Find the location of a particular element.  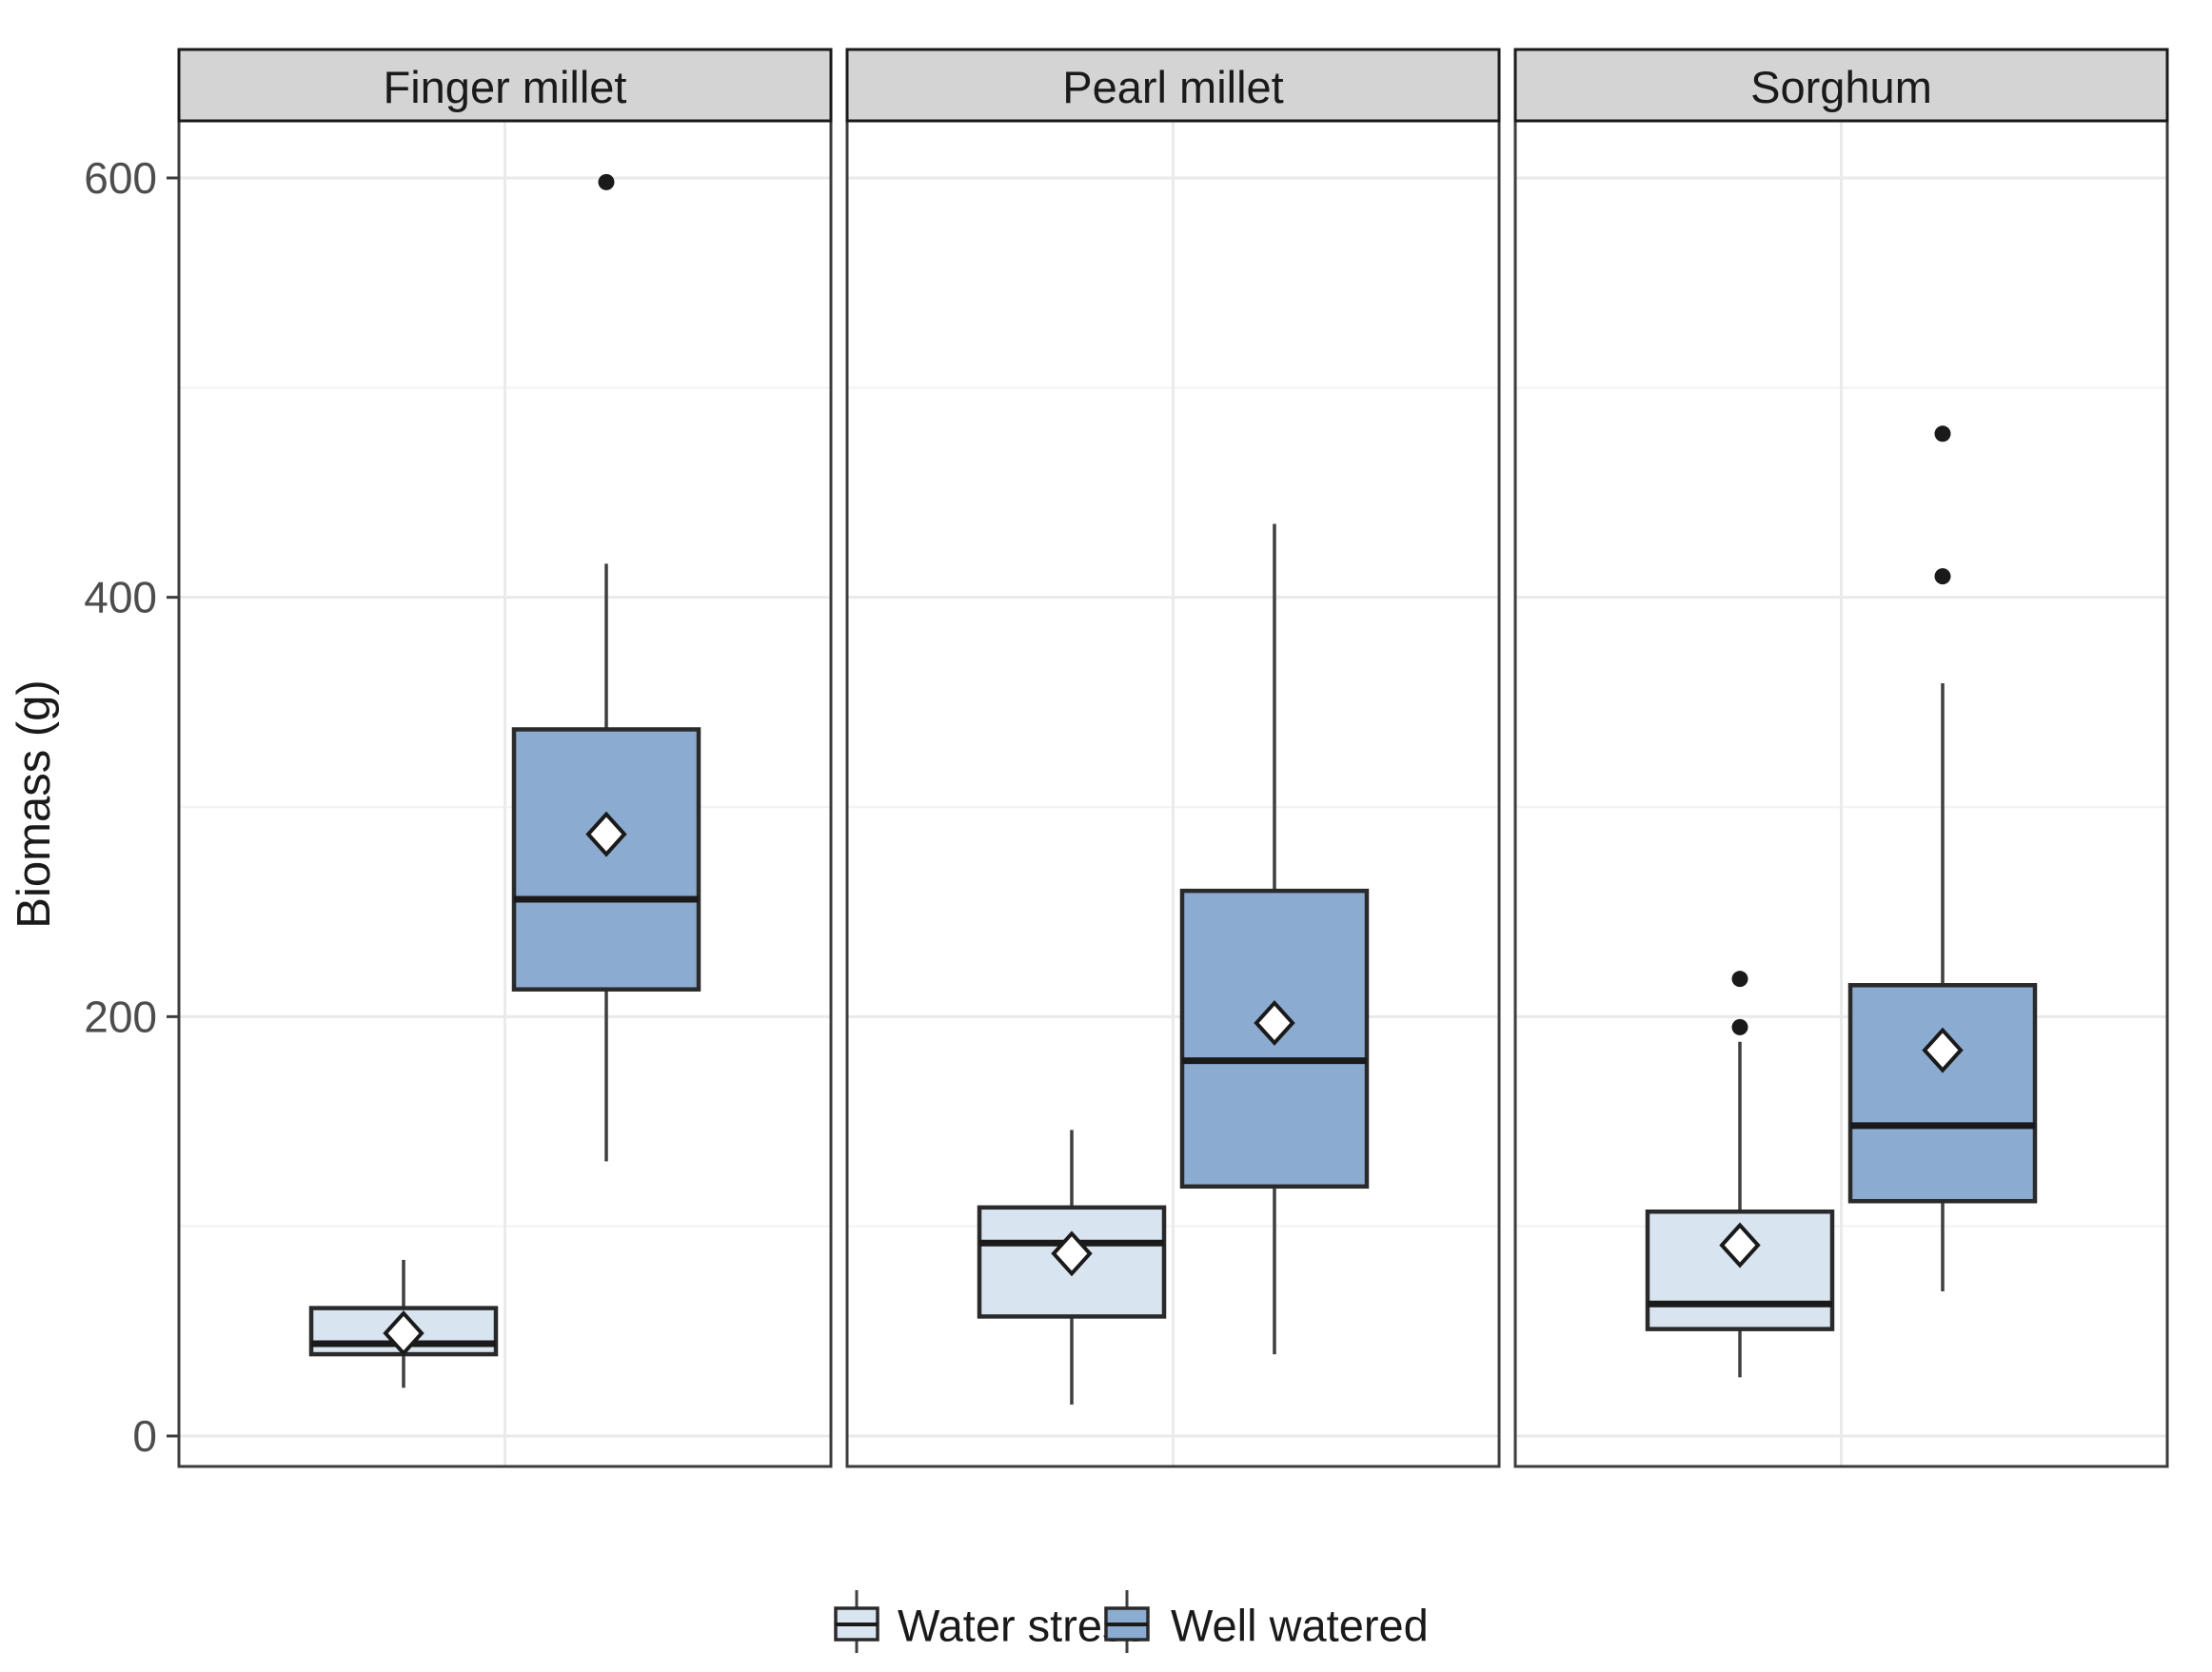

facet-strip-label-pearl-millet: Pearl millet is located at coordinates (1172, 87).